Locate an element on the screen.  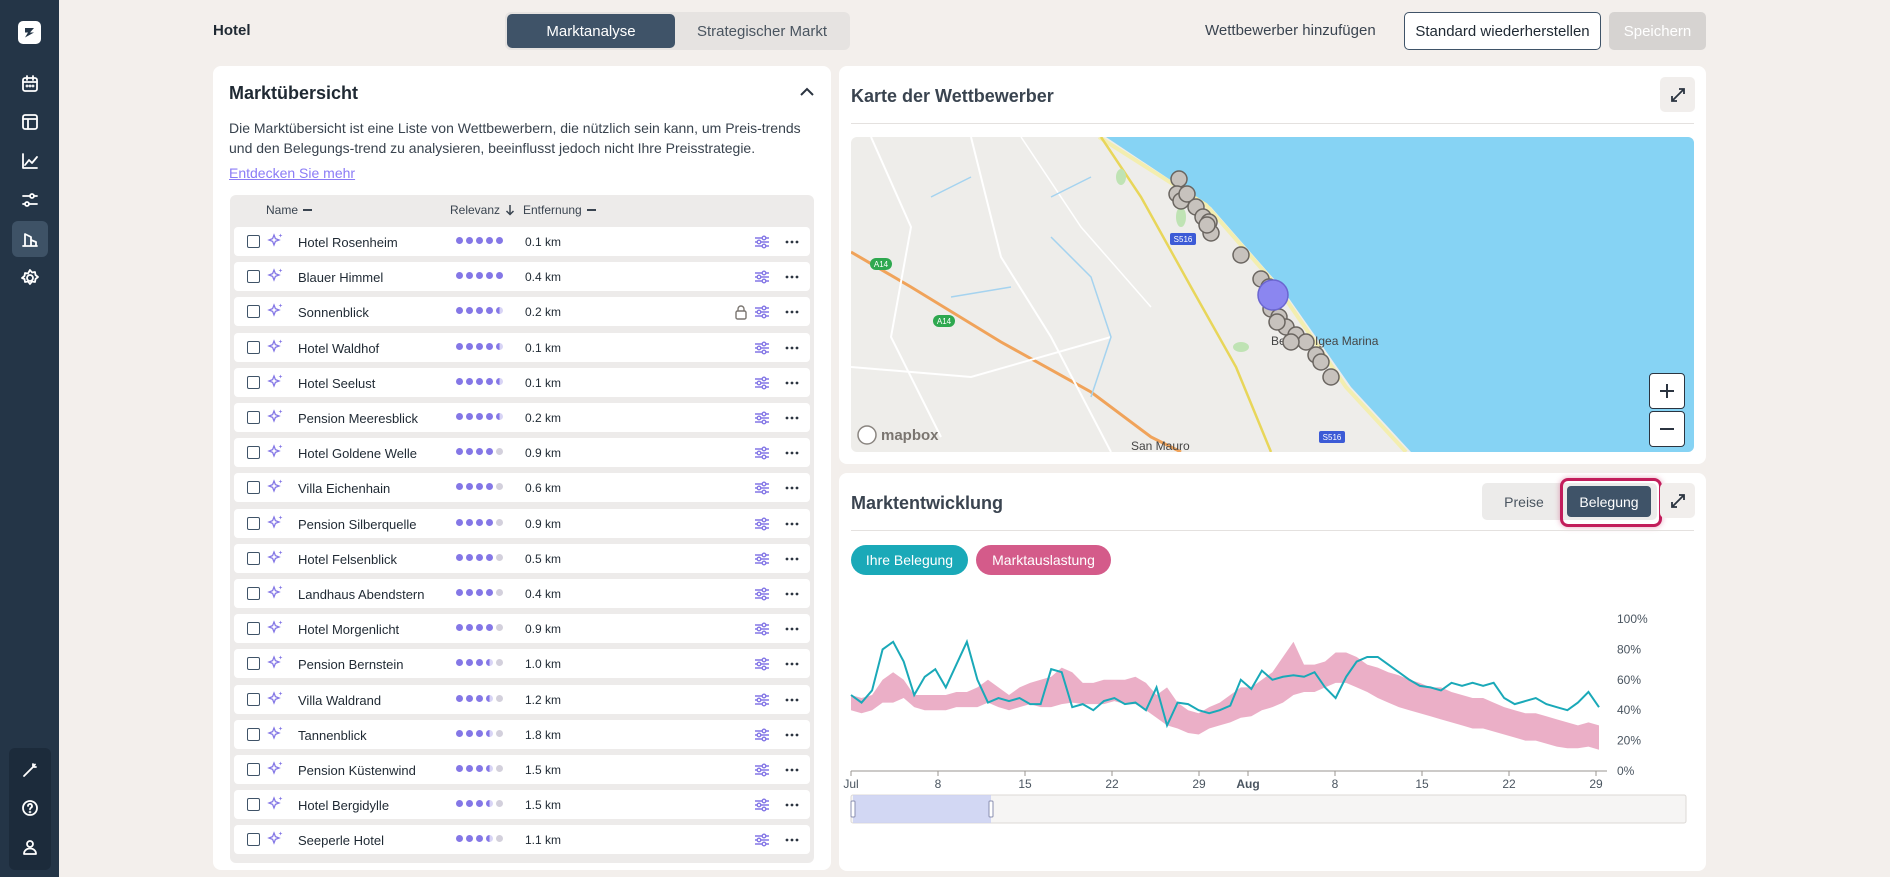
toggle-belegung: Belegung is located at coordinates (1609, 501).